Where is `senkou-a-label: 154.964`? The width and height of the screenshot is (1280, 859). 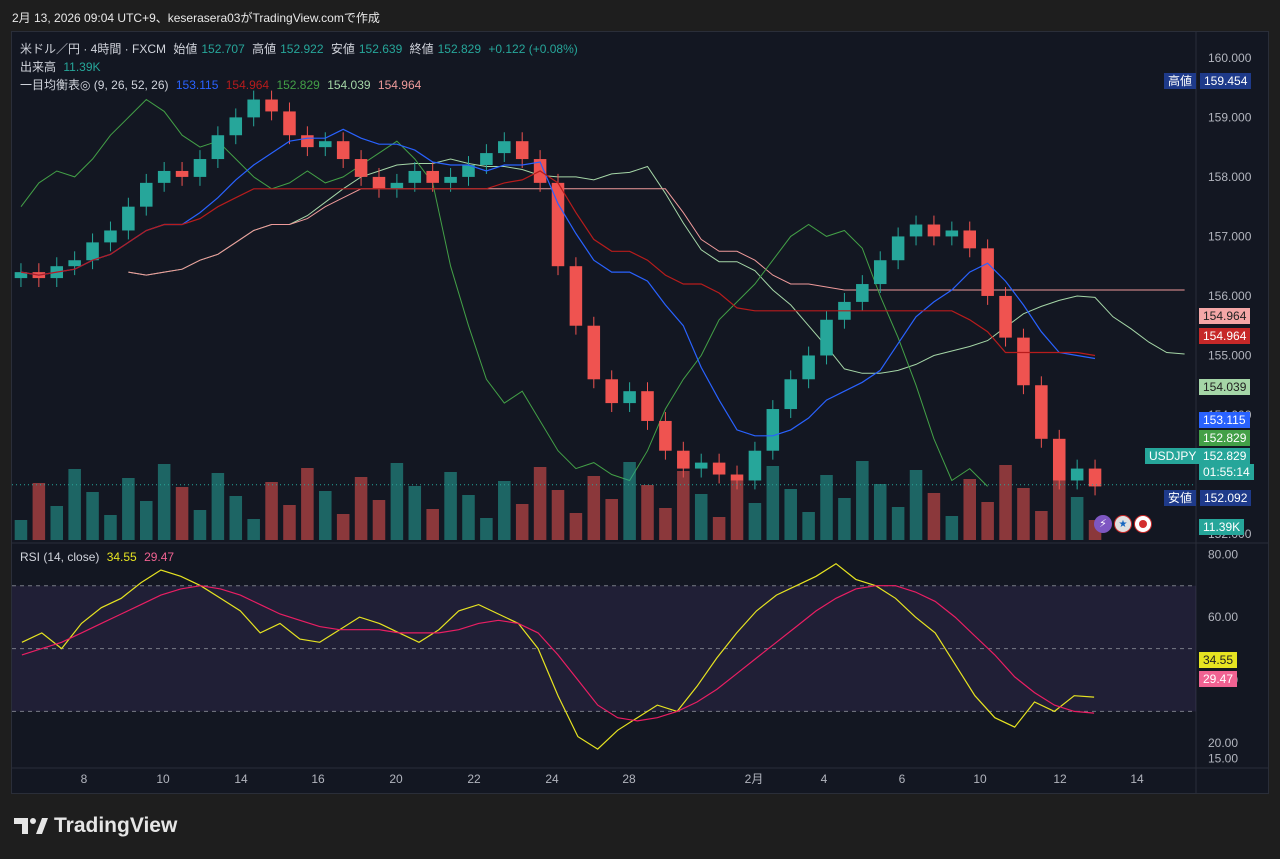 senkou-a-label: 154.964 is located at coordinates (1225, 316).